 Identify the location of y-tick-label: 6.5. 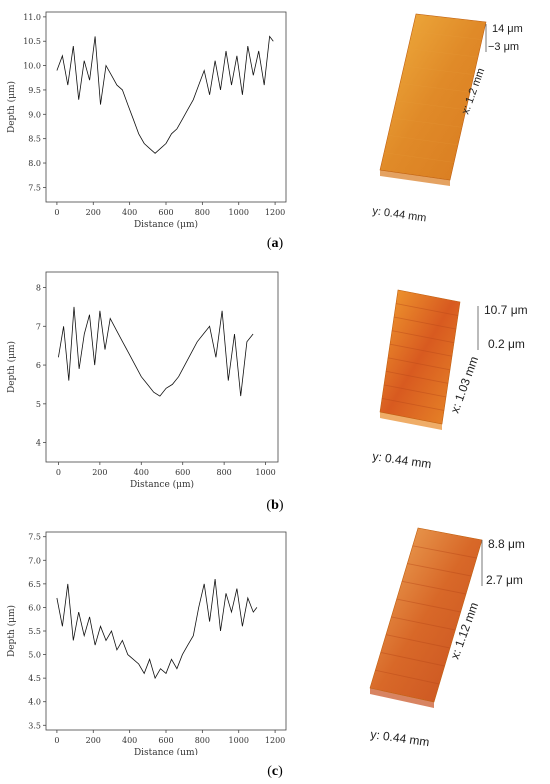
(34, 584).